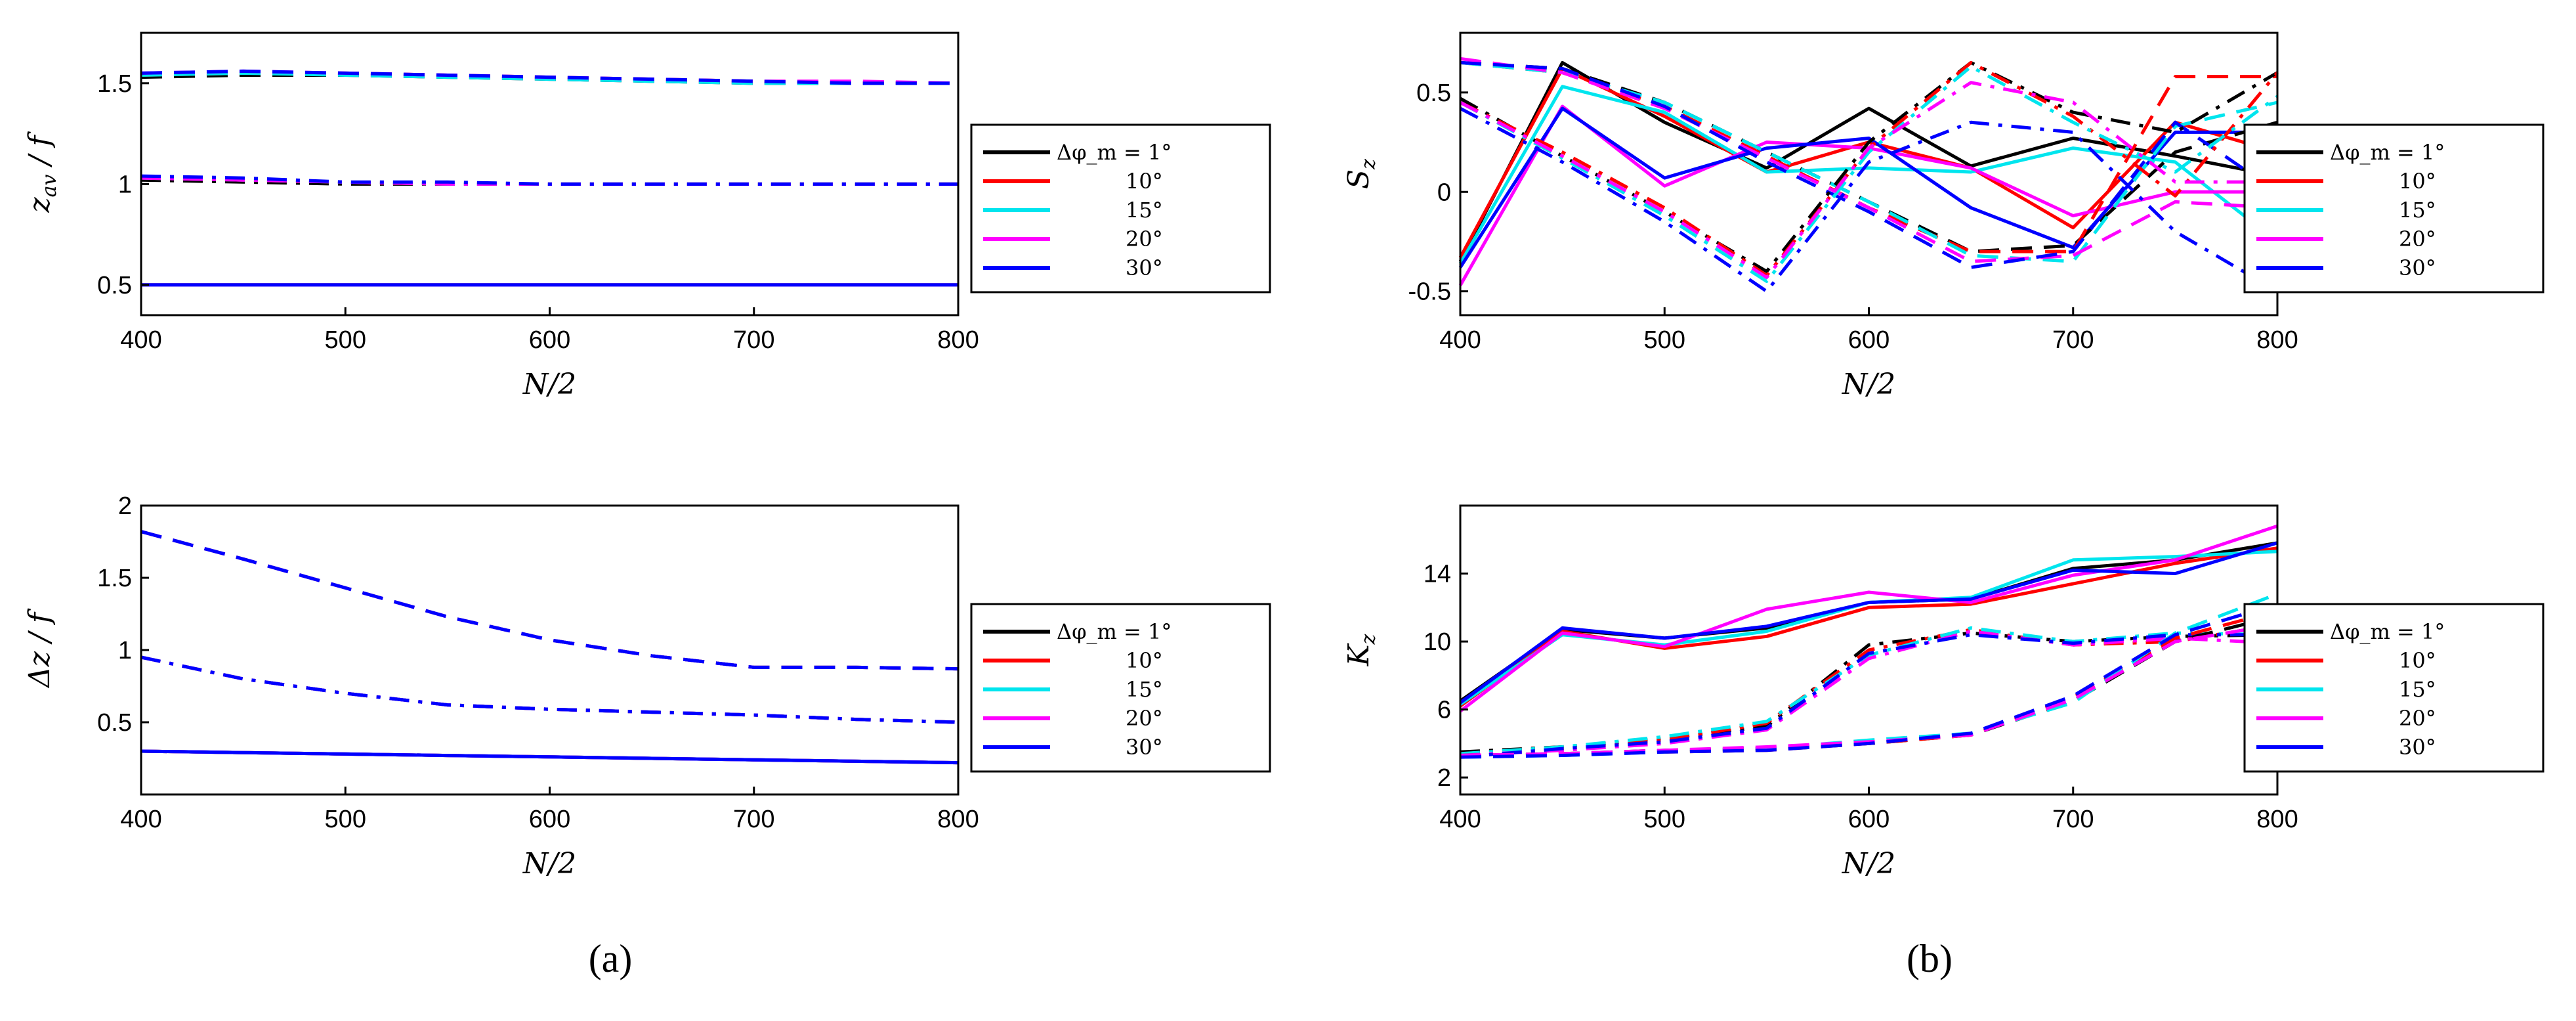 The height and width of the screenshot is (1021, 2576). I want to click on y-axis-label: Sz, so click(1361, 174).